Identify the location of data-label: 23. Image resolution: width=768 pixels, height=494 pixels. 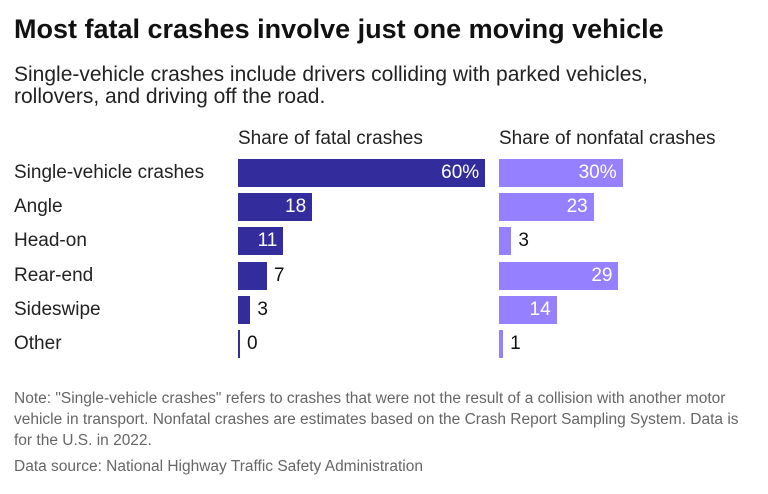
(577, 207).